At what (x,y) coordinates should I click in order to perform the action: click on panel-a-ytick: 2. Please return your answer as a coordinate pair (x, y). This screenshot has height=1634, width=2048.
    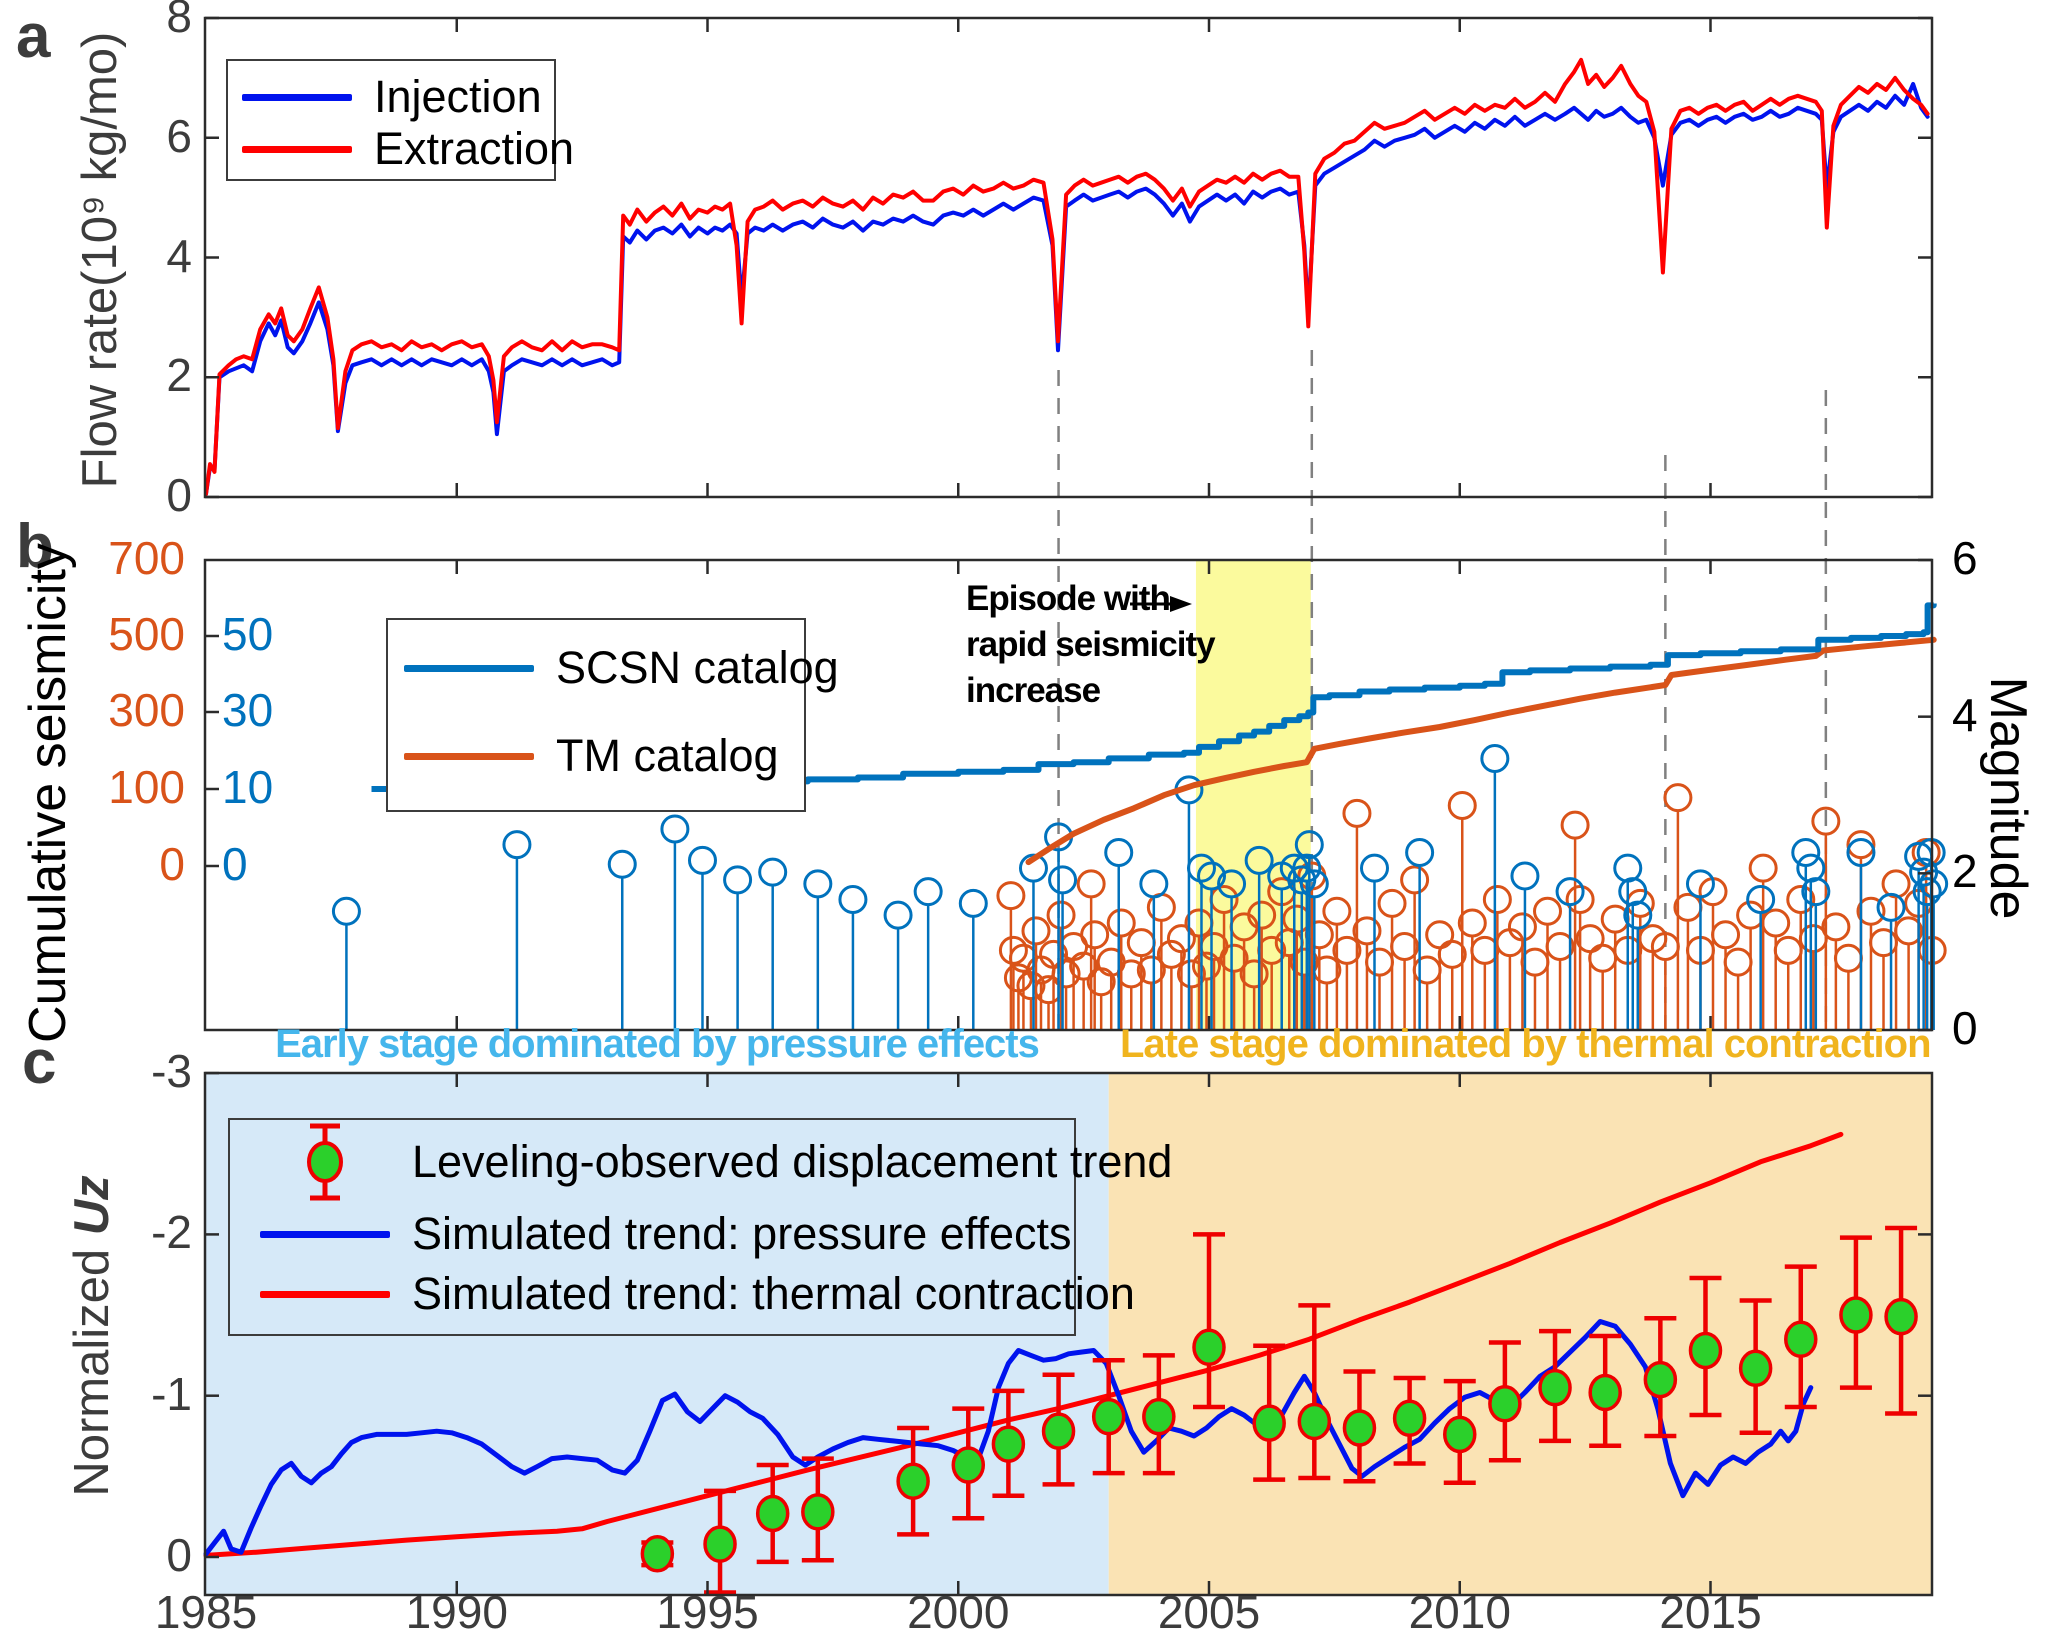
    Looking at the image, I should click on (179, 375).